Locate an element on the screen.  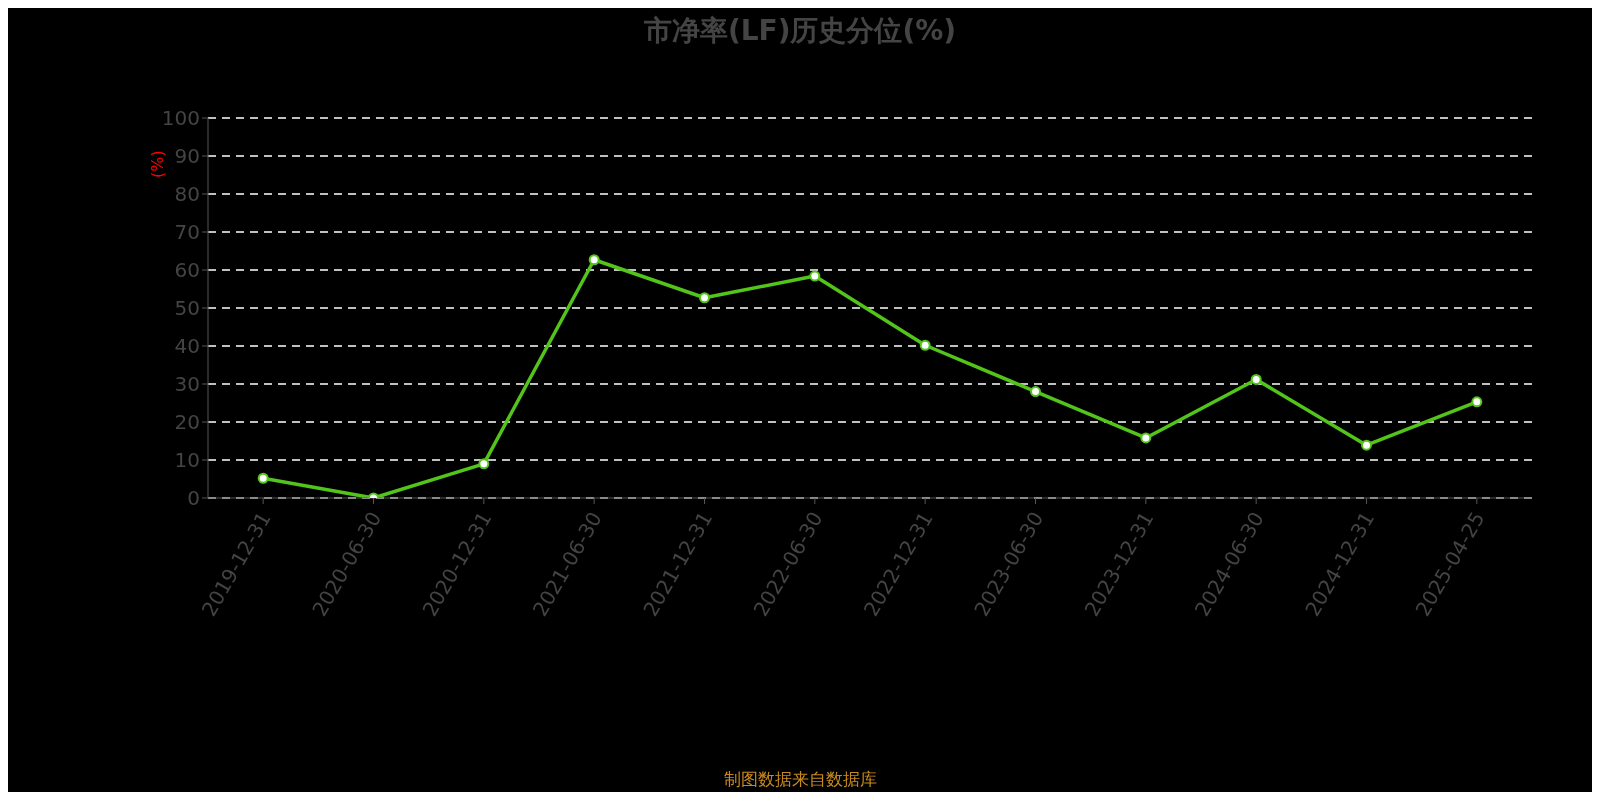
y-axis-title: (%) is located at coordinates (157, 164).